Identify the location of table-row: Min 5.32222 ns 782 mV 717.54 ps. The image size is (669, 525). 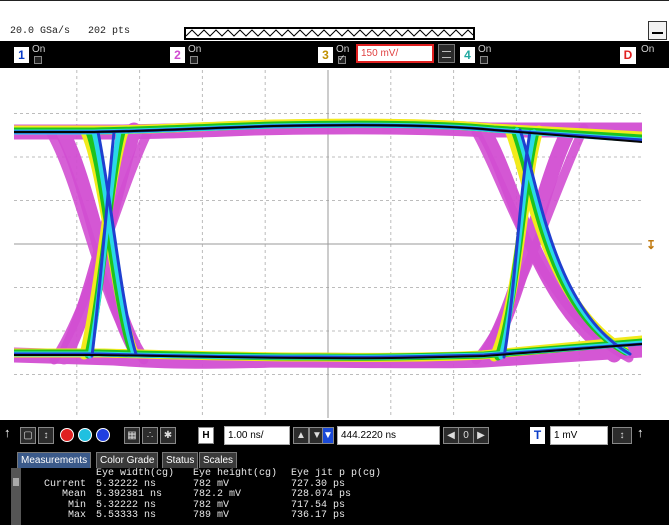
(210, 505).